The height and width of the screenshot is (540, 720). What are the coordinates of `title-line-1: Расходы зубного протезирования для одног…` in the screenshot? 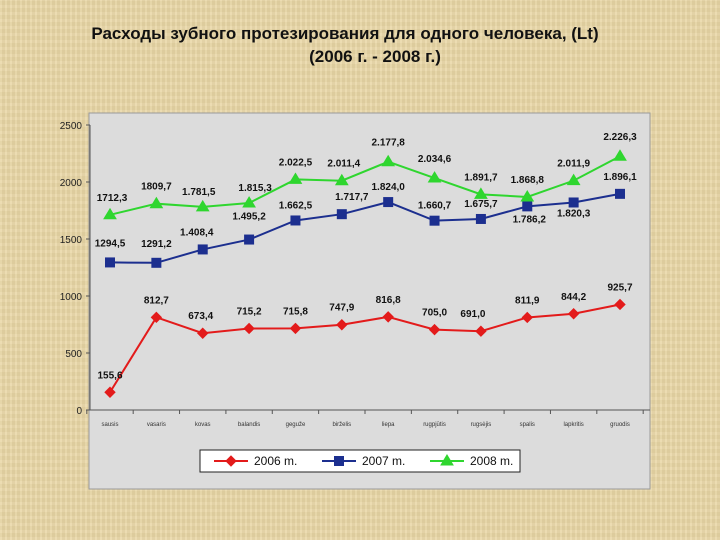 It's located at (345, 33).